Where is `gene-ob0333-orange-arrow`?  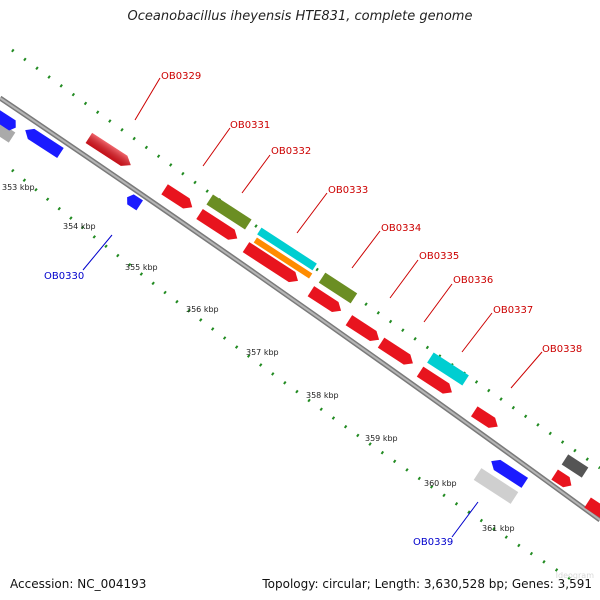
gene-ob0333-orange-arrow is located at coordinates (283, 258).